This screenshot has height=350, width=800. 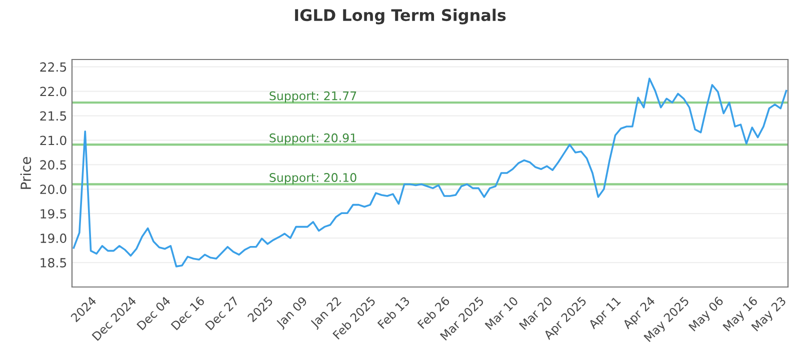 What do you see at coordinates (53, 67) in the screenshot?
I see `y-tick-label: 22.5` at bounding box center [53, 67].